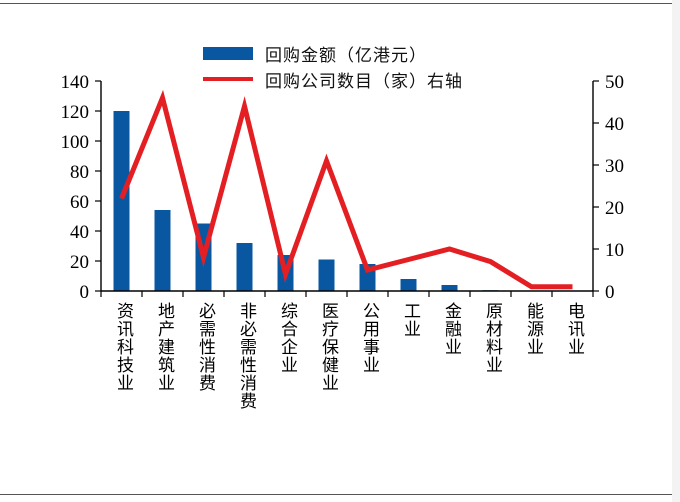 Image resolution: width=680 pixels, height=502 pixels. What do you see at coordinates (75, 142) in the screenshot?
I see `left-tick-label: 100` at bounding box center [75, 142].